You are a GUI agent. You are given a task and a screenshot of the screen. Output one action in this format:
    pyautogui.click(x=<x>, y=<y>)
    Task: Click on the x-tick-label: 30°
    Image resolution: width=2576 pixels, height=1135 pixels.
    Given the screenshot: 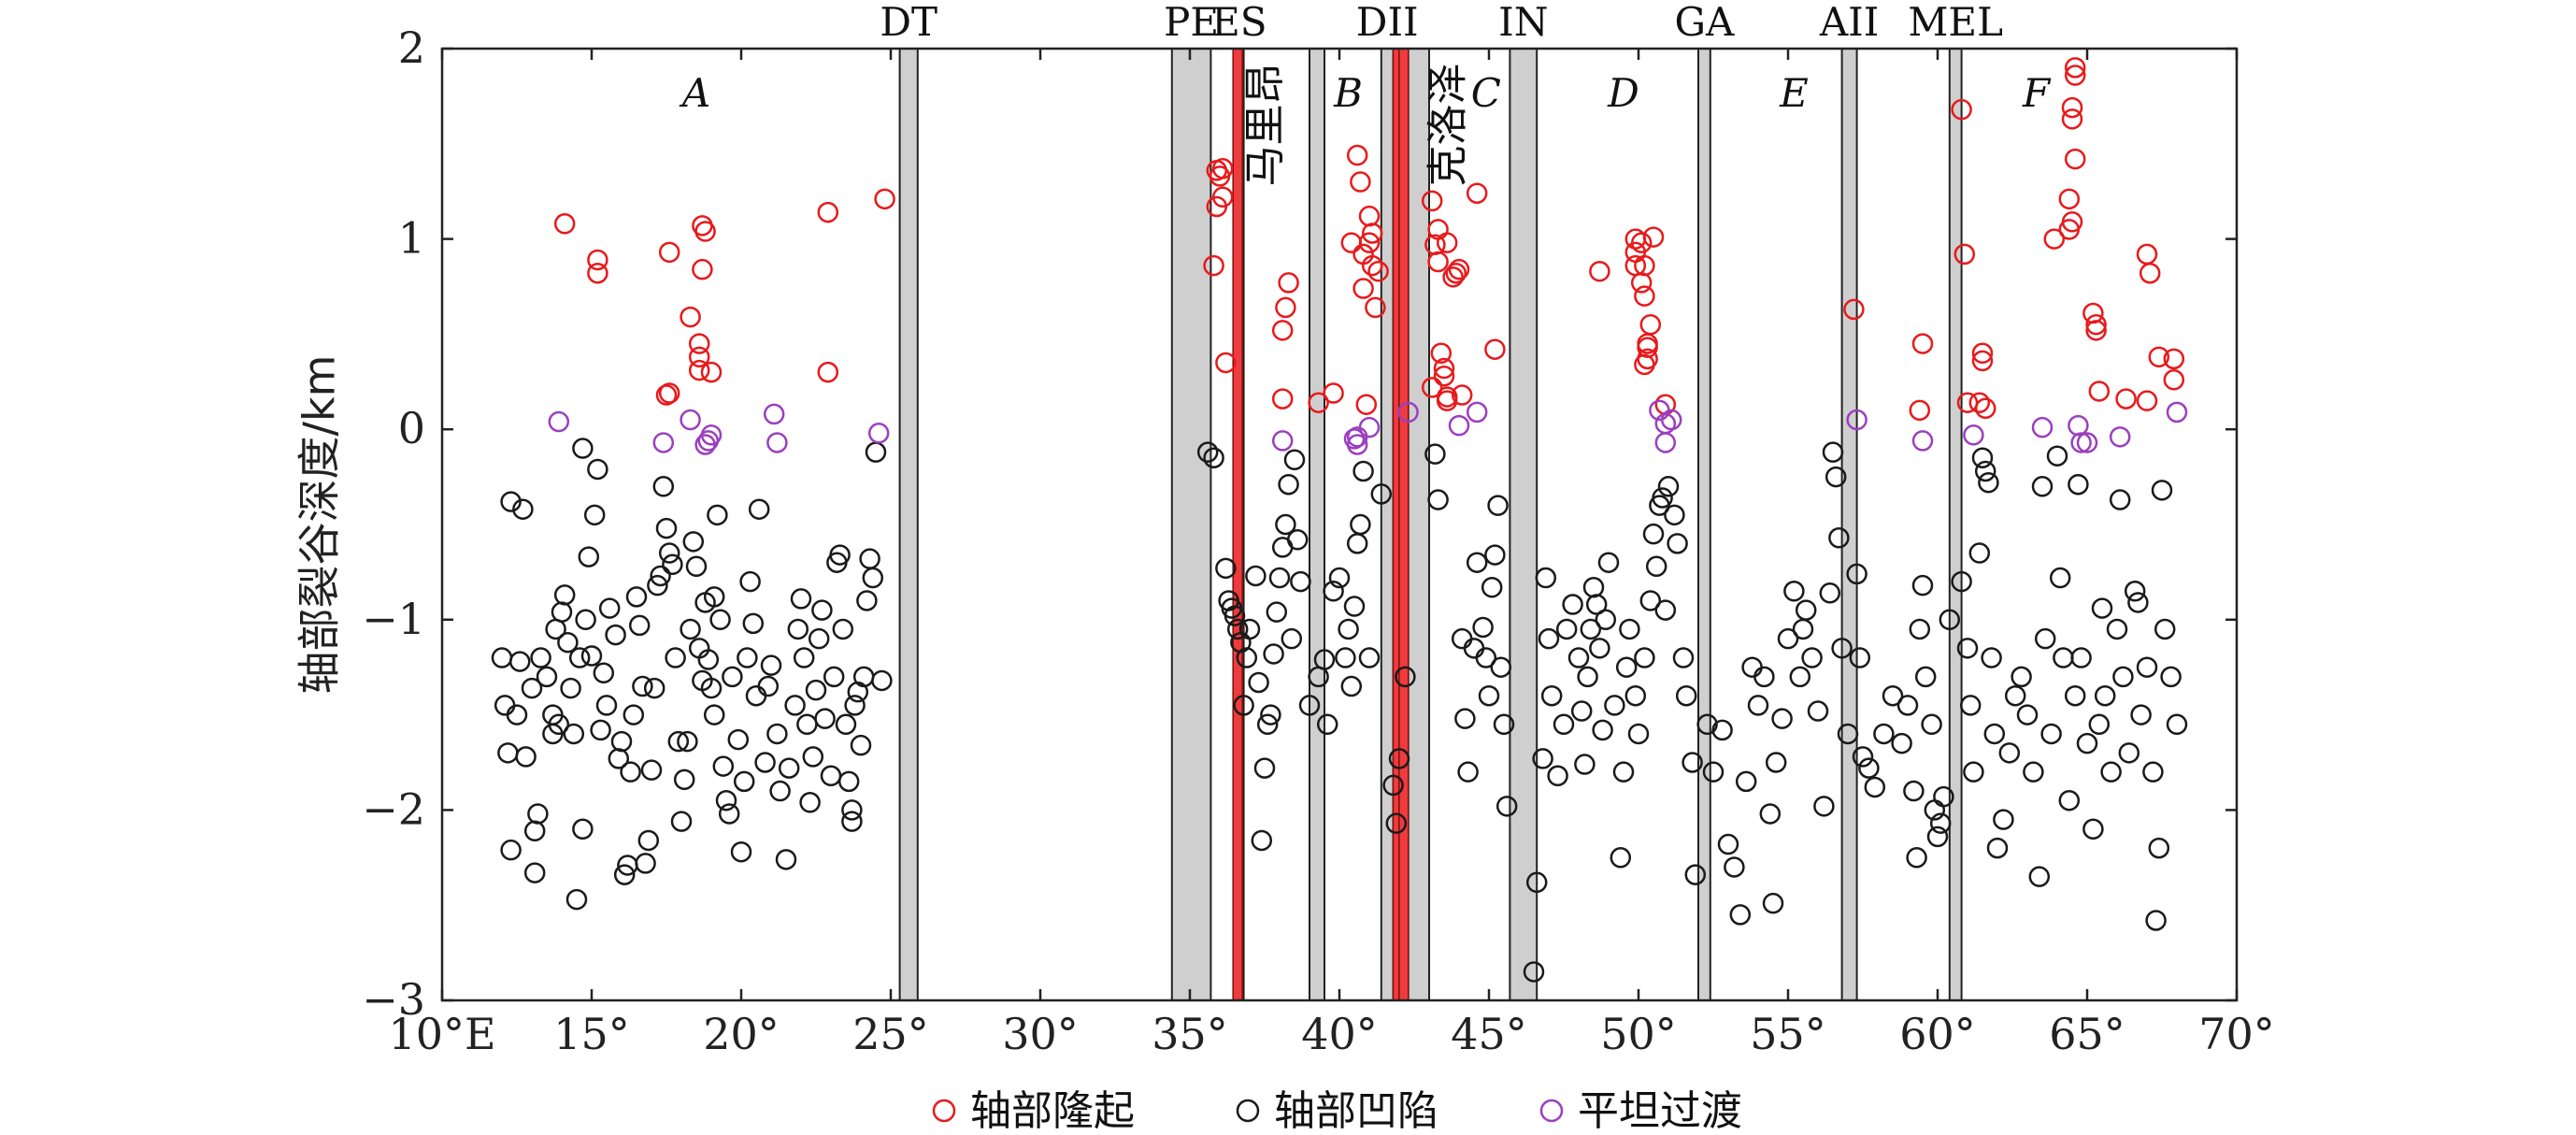 What is the action you would take?
    pyautogui.click(x=1040, y=1034)
    